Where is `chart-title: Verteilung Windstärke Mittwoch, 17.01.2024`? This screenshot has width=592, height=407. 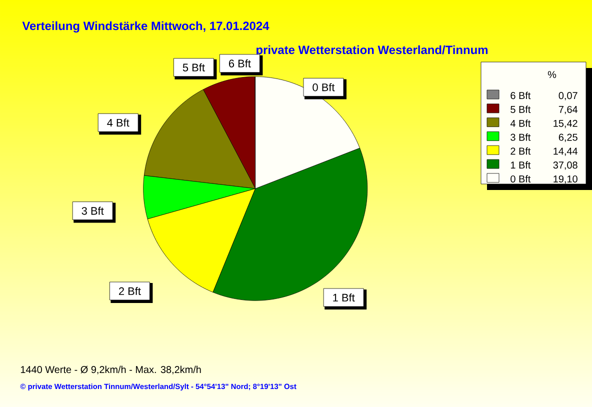 chart-title: Verteilung Windstärke Mittwoch, 17.01.2024 is located at coordinates (146, 27).